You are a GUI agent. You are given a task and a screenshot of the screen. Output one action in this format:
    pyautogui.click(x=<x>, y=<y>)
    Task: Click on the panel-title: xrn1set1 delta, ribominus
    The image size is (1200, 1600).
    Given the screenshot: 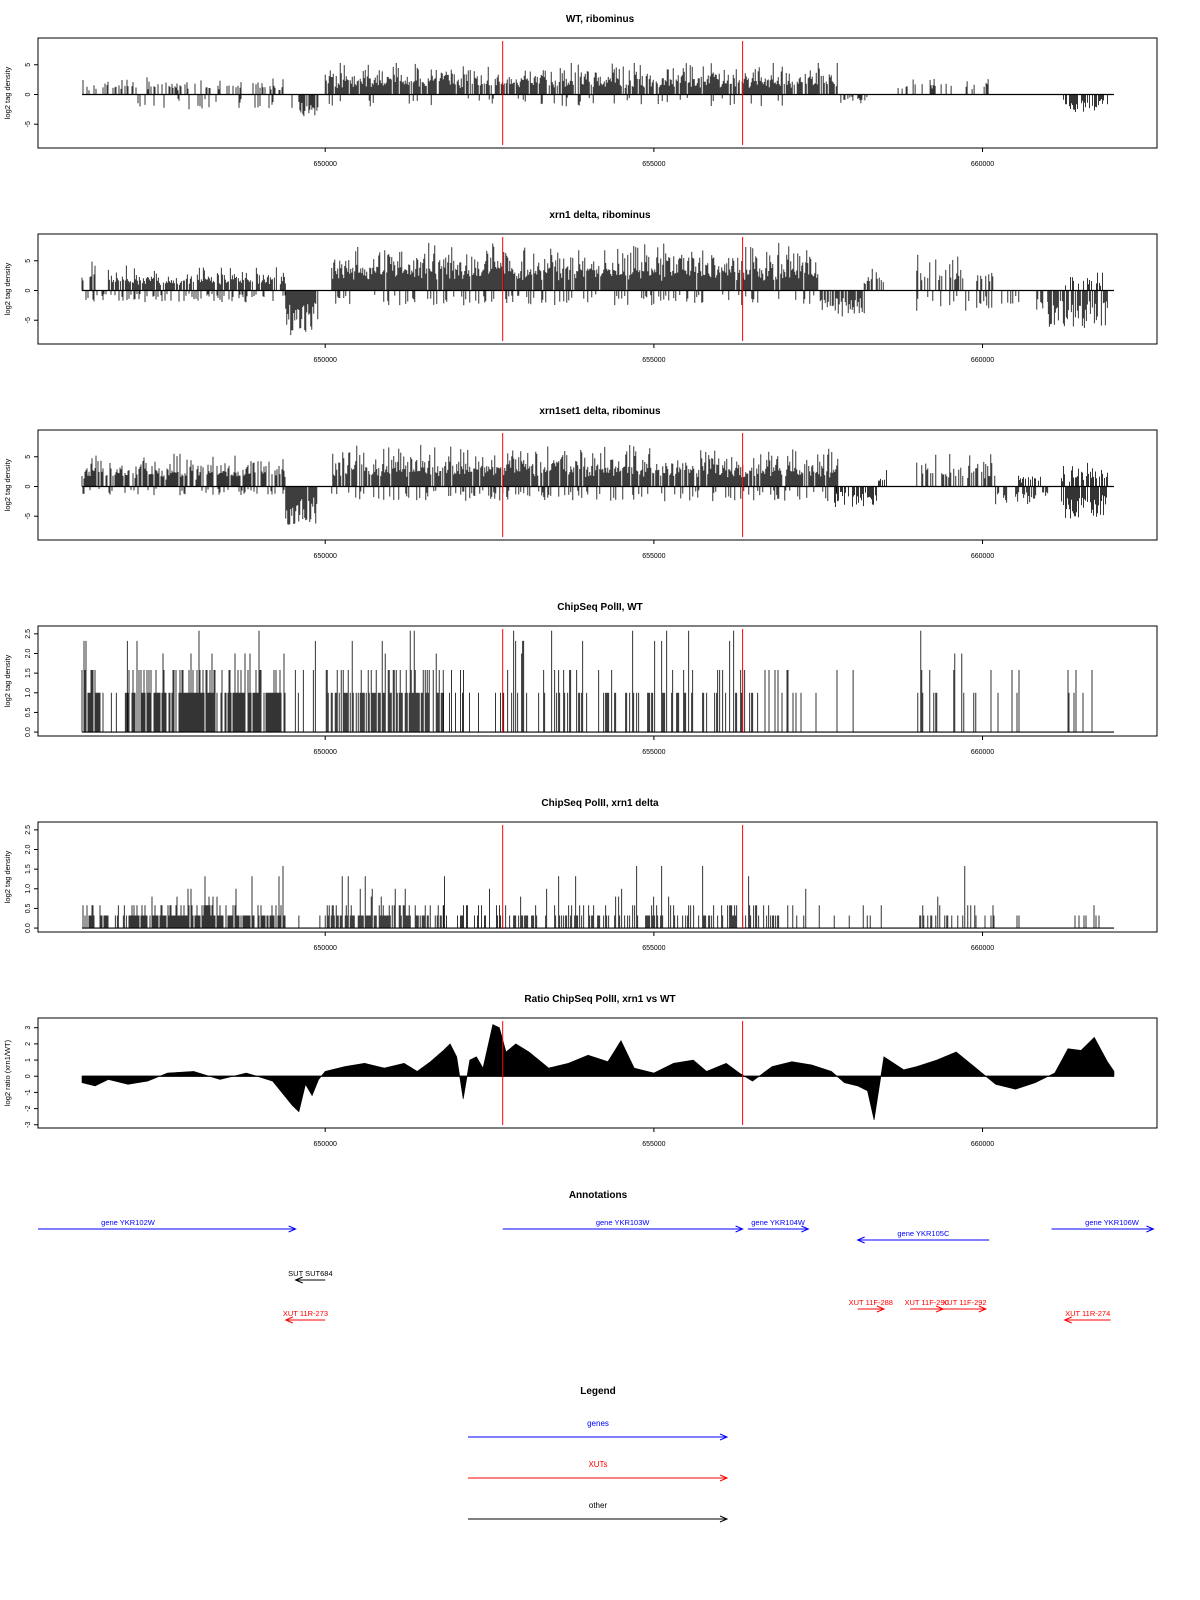 What is the action you would take?
    pyautogui.click(x=600, y=411)
    